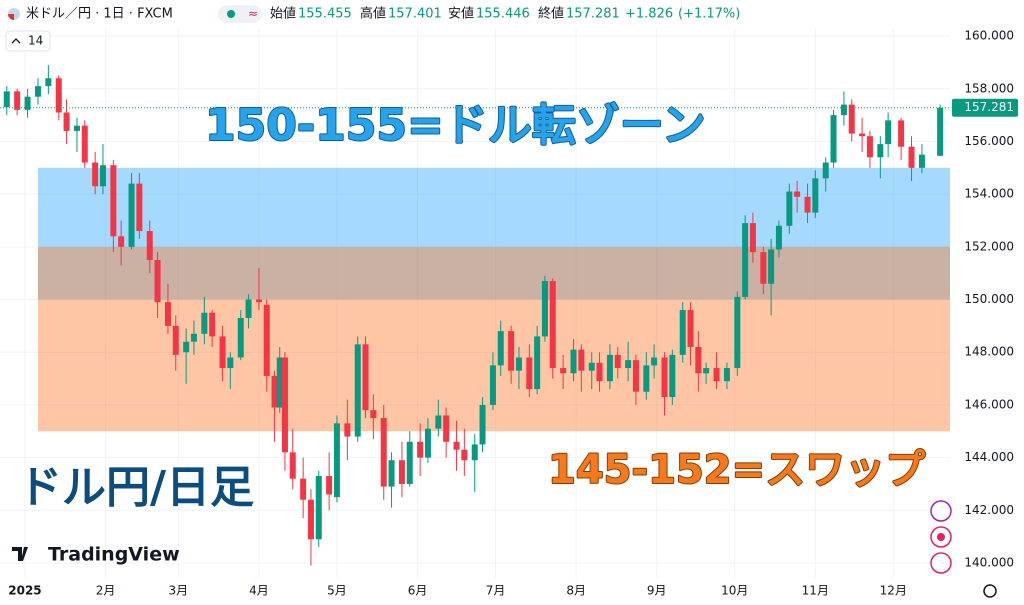 The width and height of the screenshot is (1024, 605). What do you see at coordinates (283, 14) in the screenshot?
I see `open-label: 始値` at bounding box center [283, 14].